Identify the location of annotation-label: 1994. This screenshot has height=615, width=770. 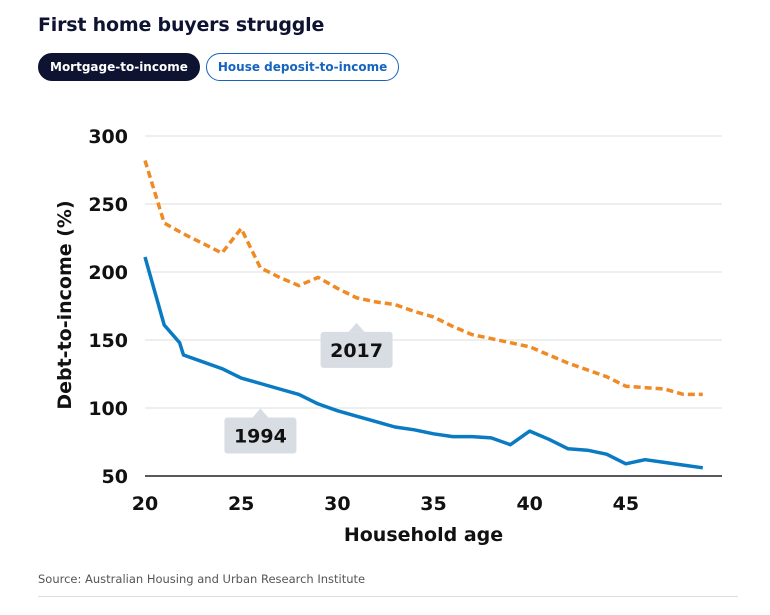
(260, 437).